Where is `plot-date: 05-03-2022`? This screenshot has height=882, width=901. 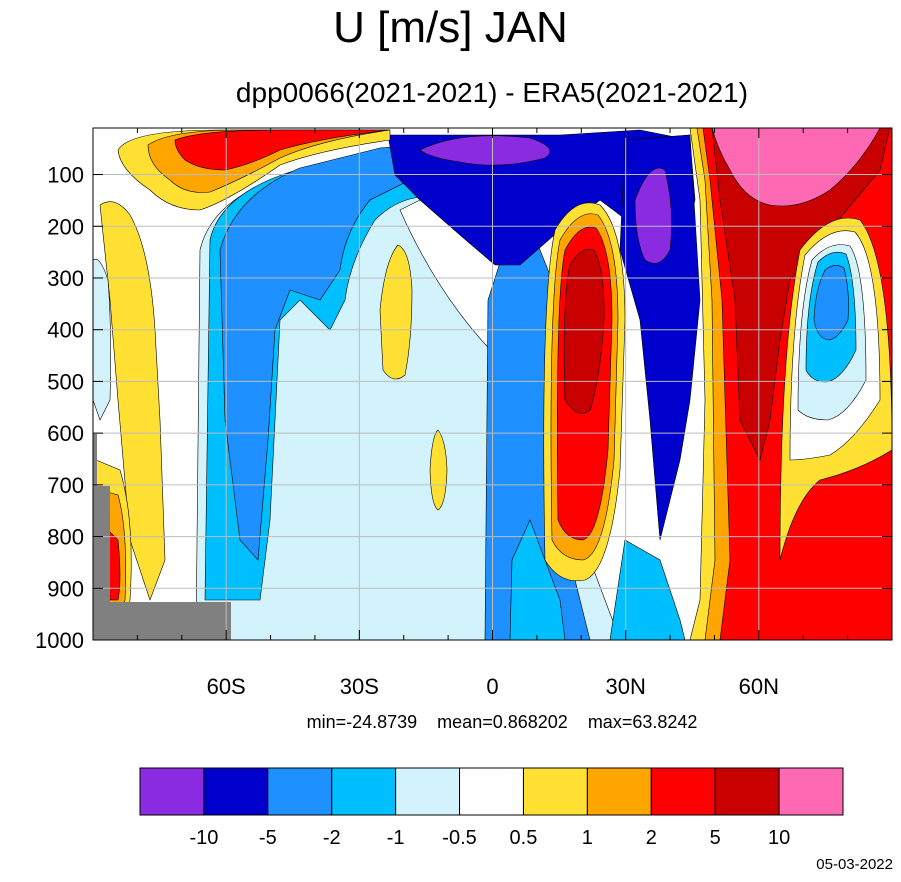 plot-date: 05-03-2022 is located at coordinates (854, 864).